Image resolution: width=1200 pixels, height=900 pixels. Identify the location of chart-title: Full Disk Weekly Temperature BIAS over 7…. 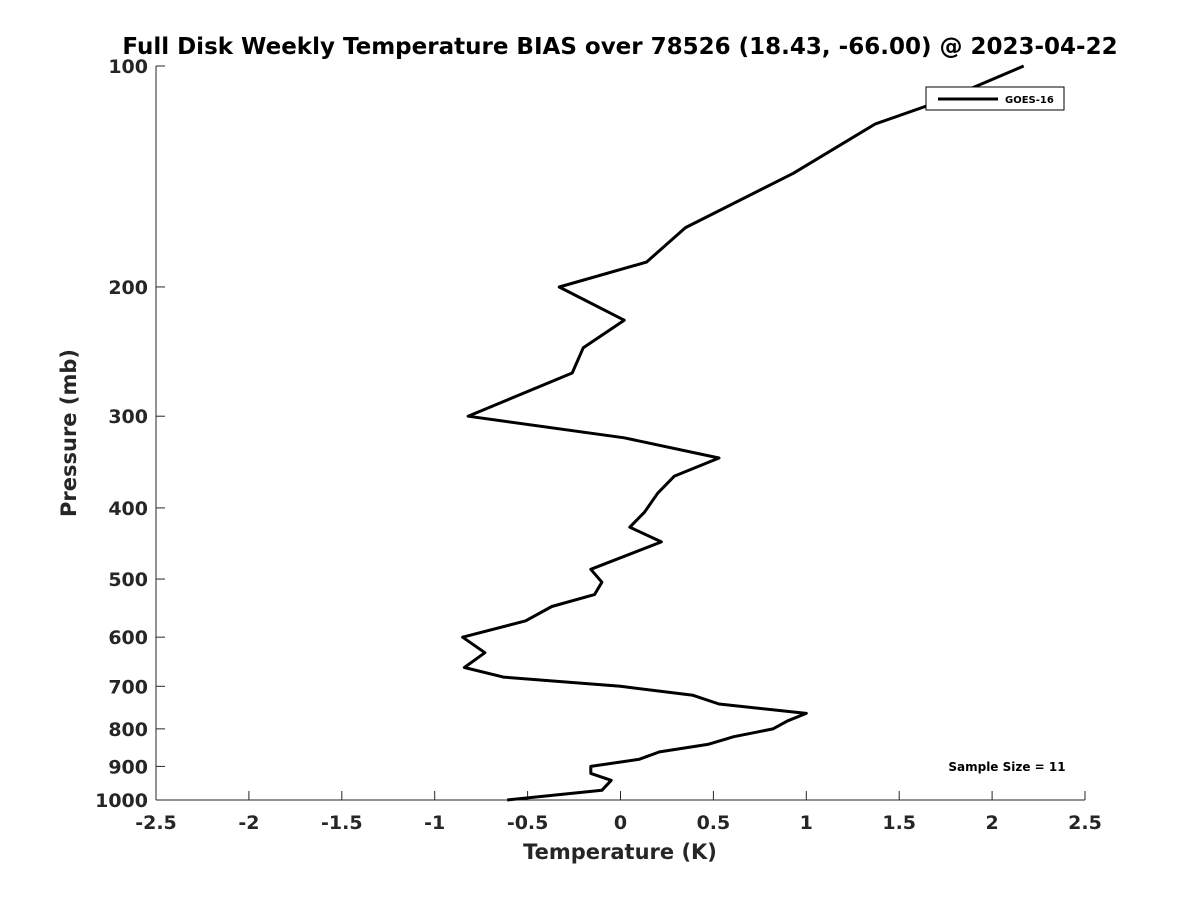
(619, 47).